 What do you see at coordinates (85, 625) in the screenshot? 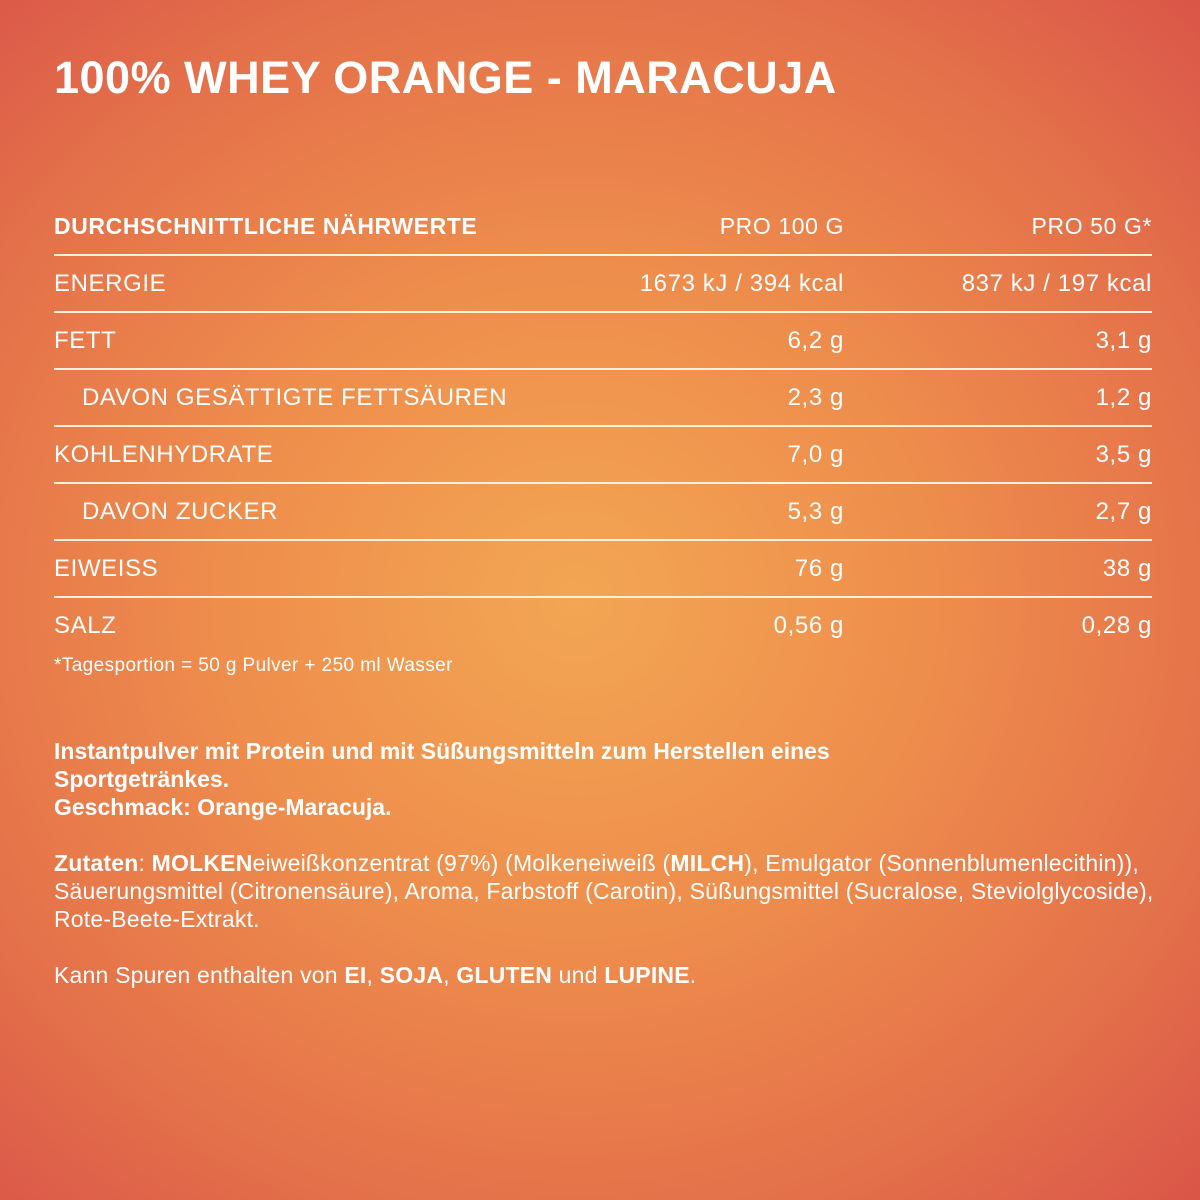
I see `nutrient-label: SALZ` at bounding box center [85, 625].